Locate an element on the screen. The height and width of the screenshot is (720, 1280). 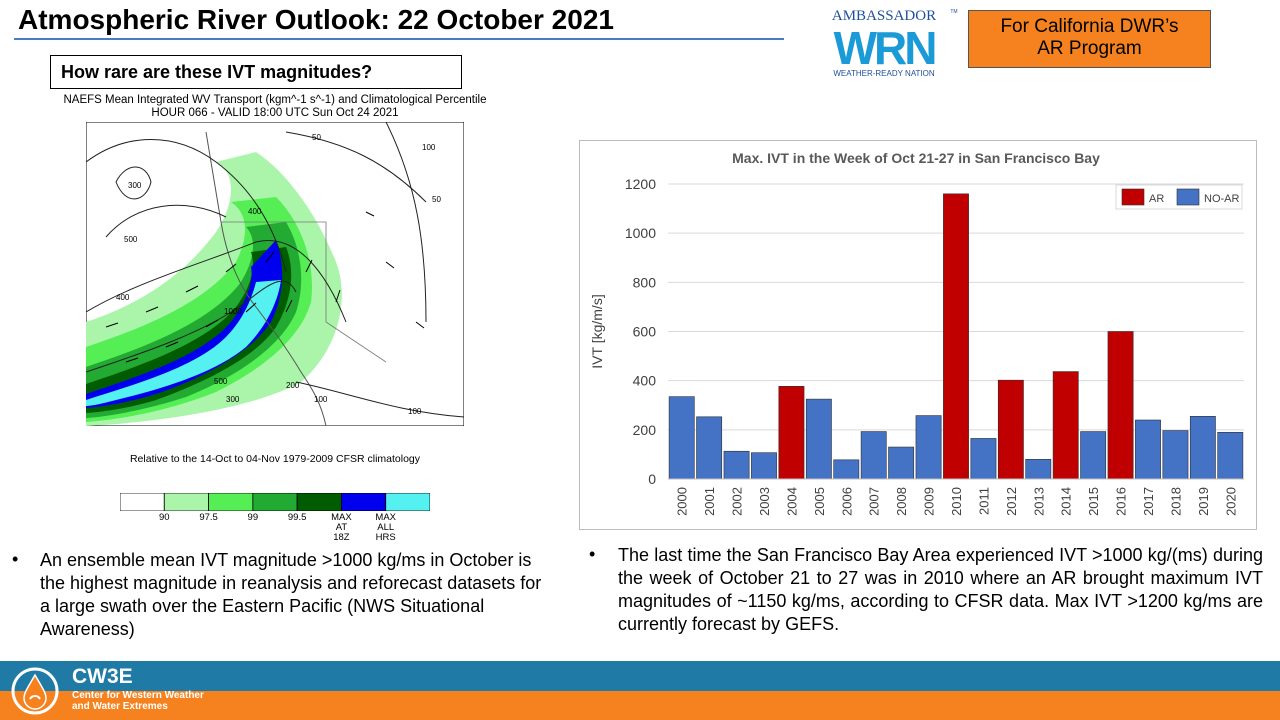
cw3e-logo-icon is located at coordinates (35, 691).